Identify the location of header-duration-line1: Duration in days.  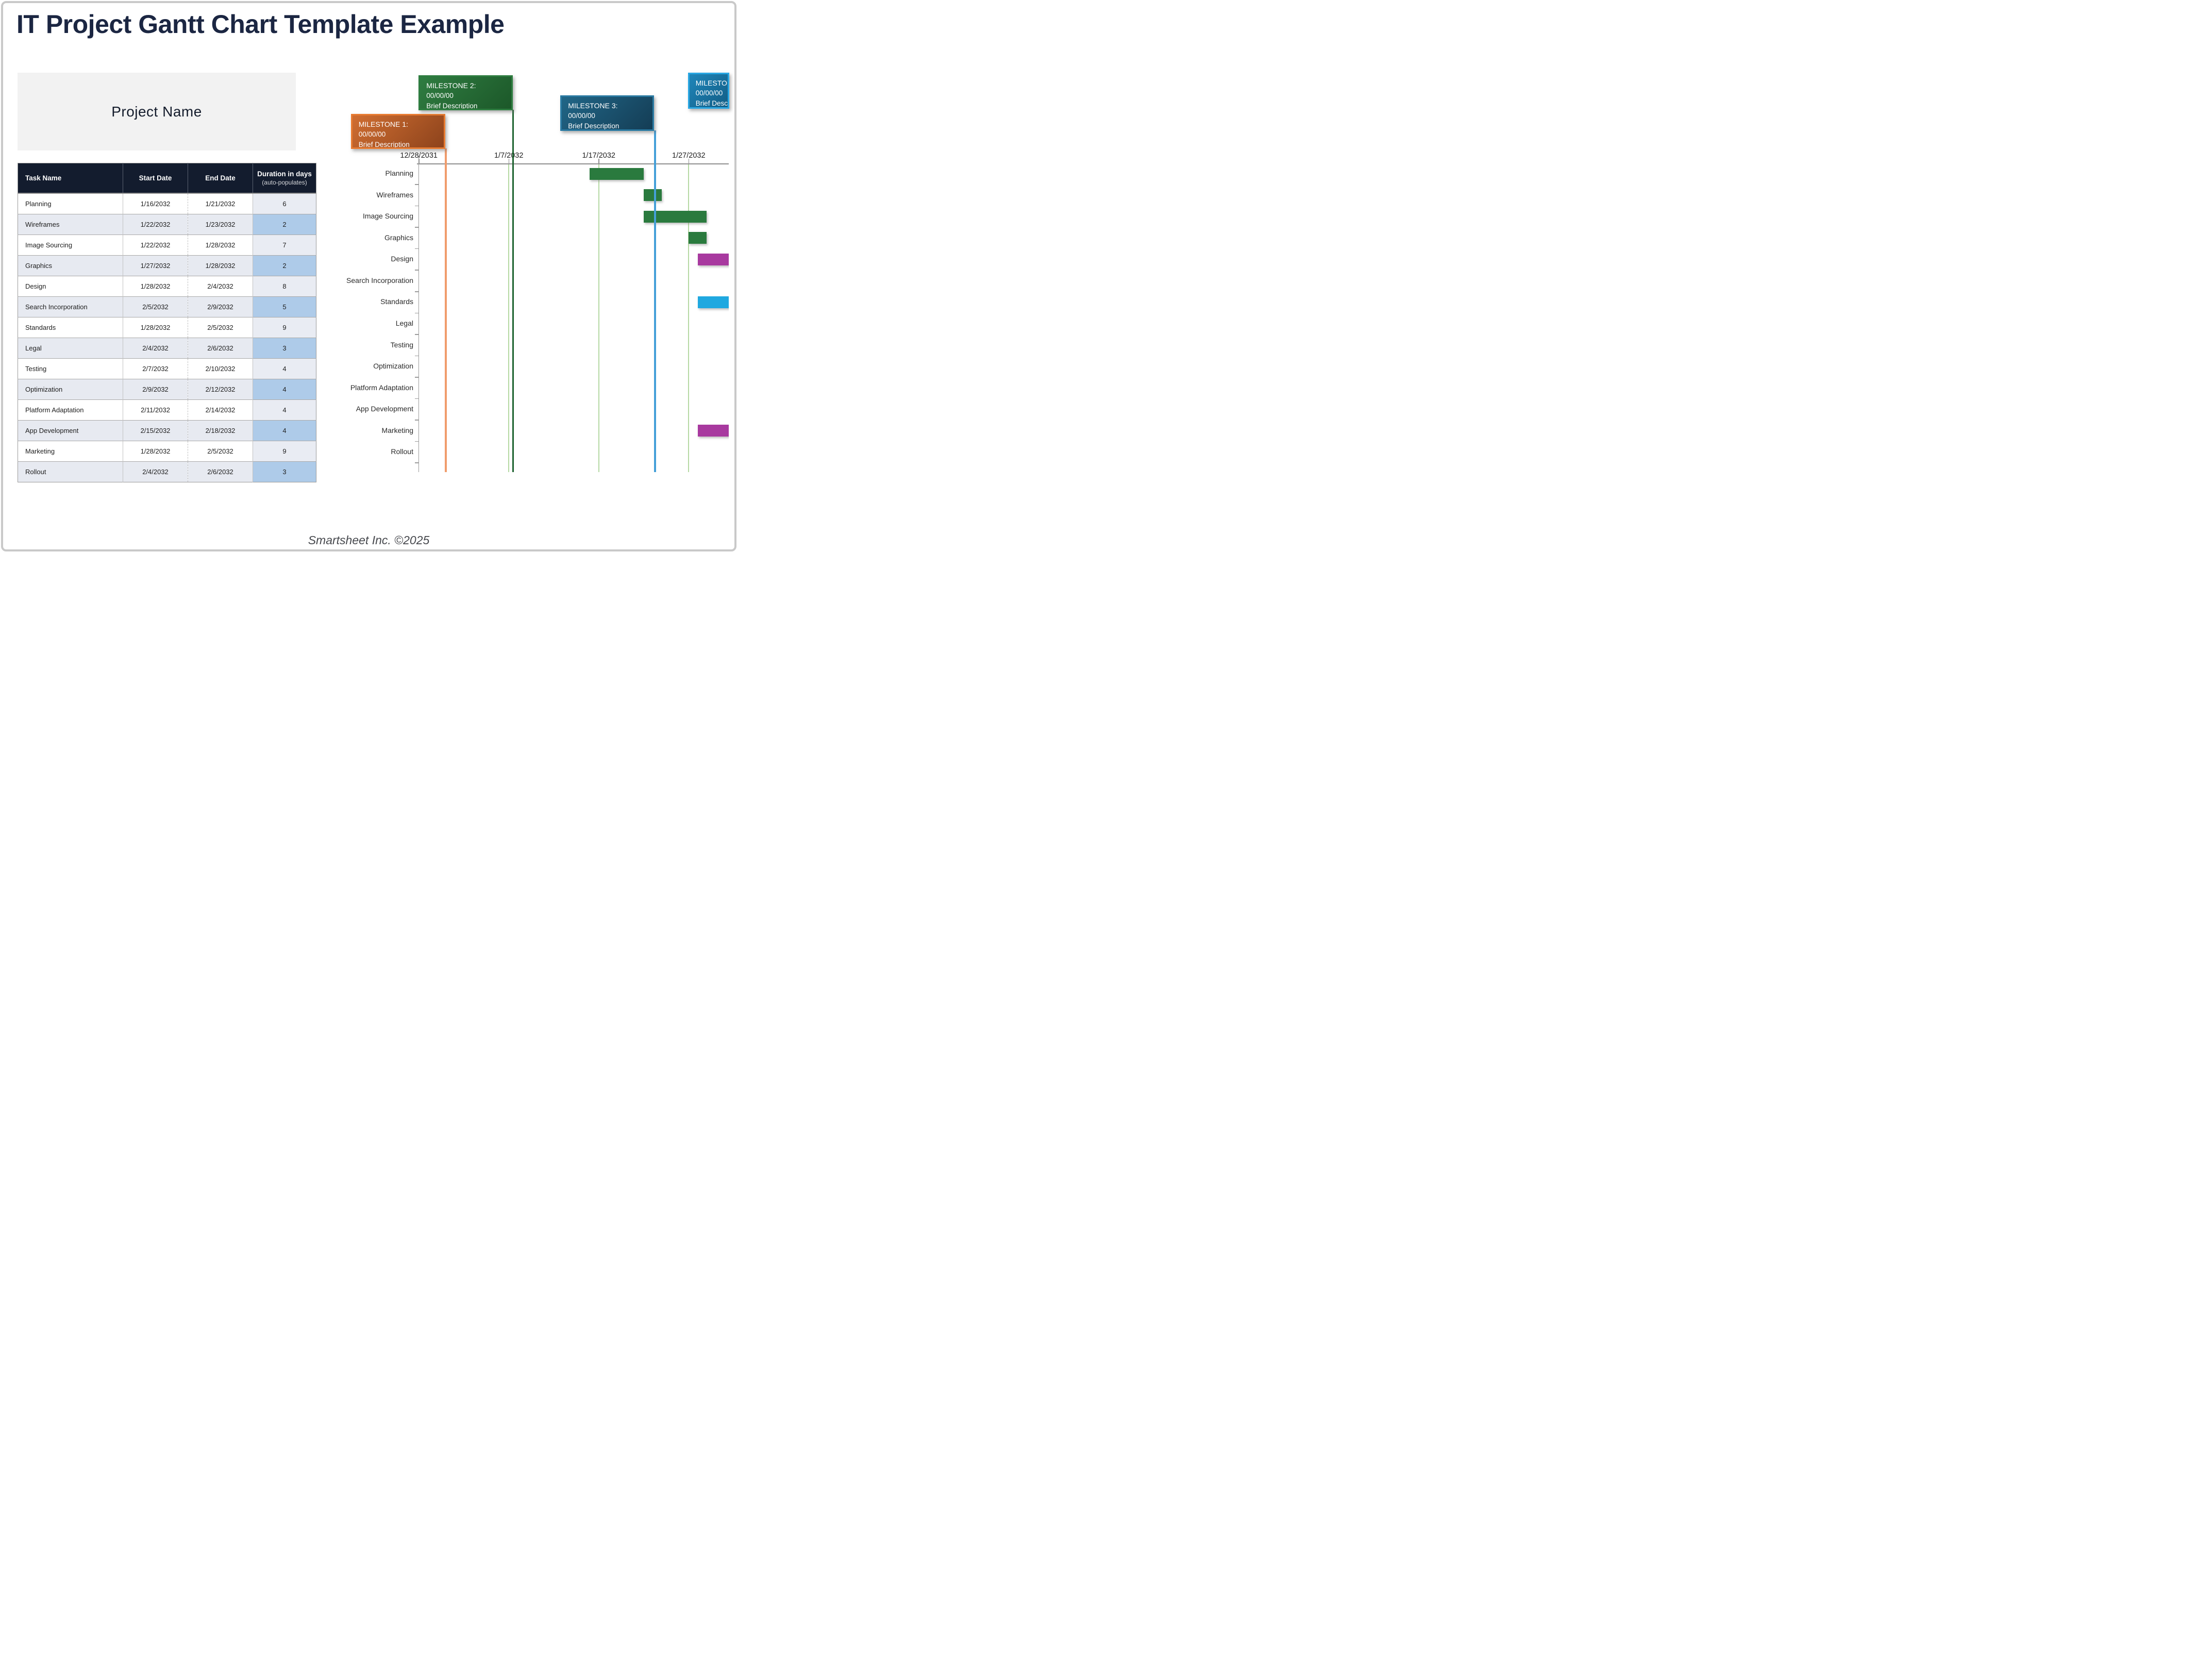
(284, 174).